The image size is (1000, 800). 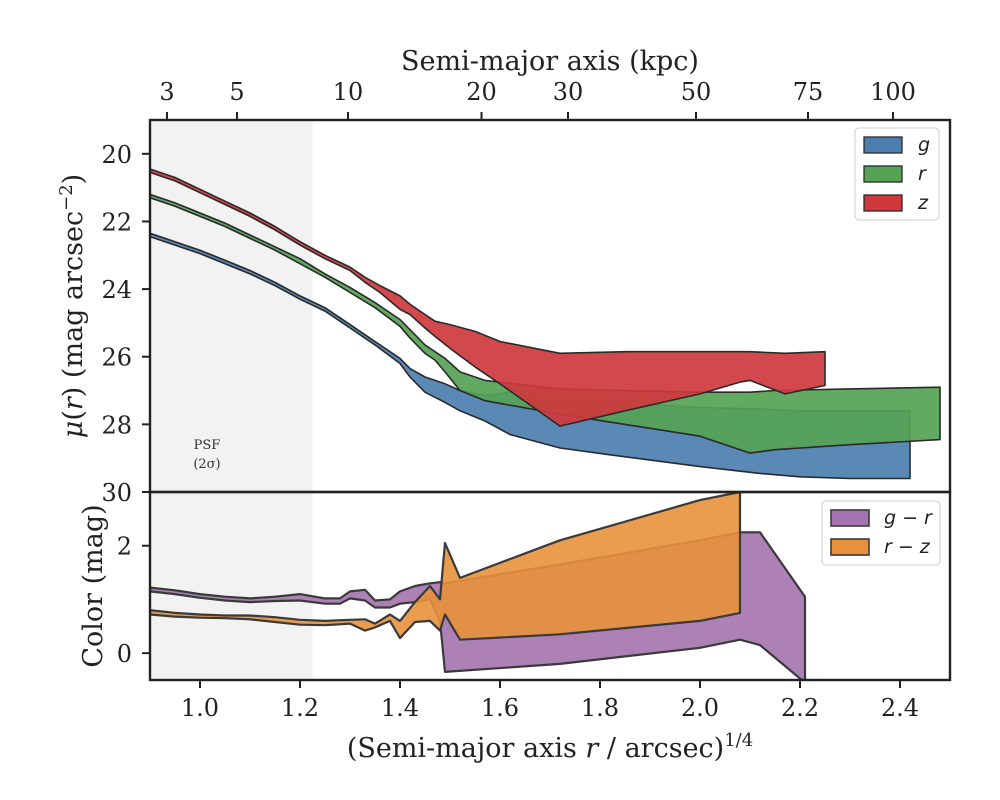 I want to click on legend-label-r-z: r − z, so click(x=907, y=547).